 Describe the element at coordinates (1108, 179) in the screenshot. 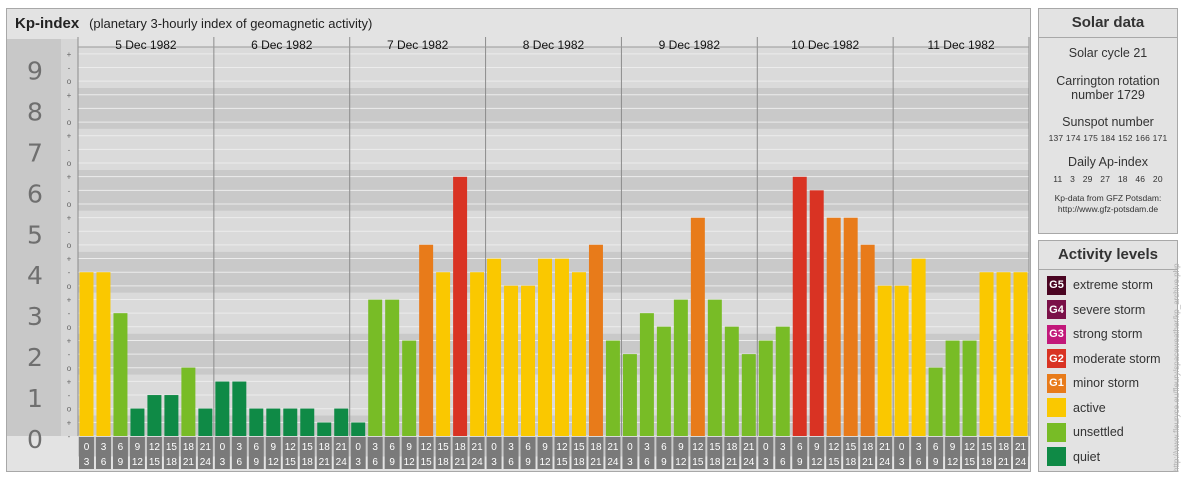

I see `ap-values: 11 3 29 27 18 46 20` at that location.